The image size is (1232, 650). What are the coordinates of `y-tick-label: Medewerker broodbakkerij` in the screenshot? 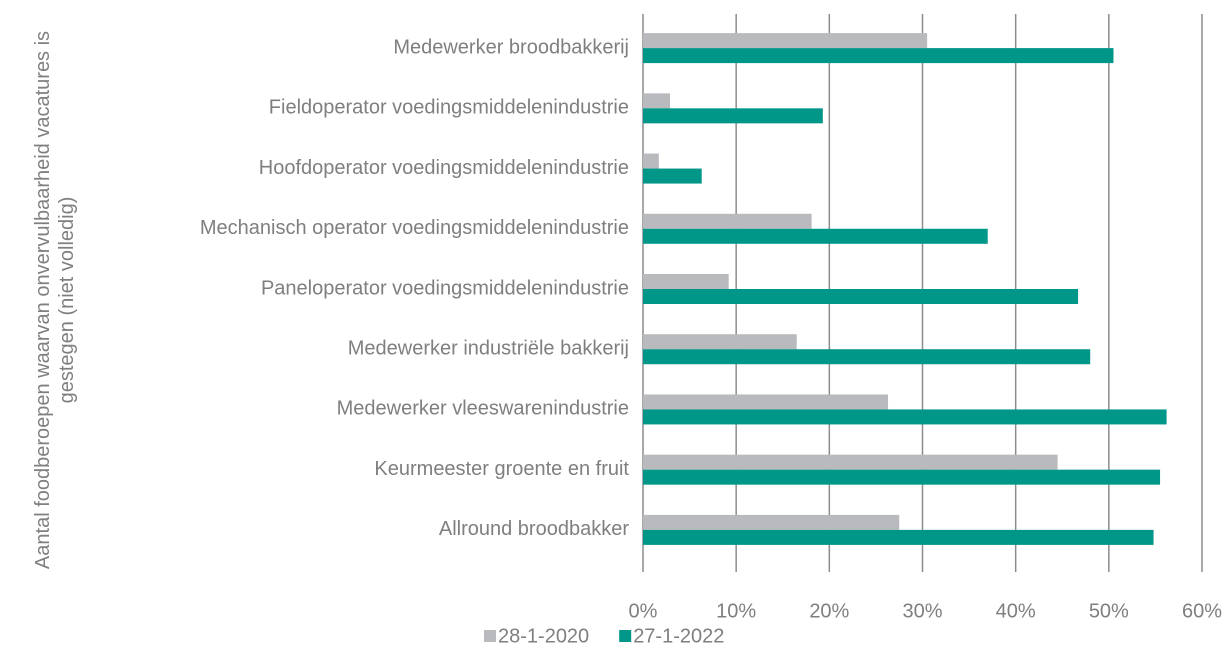 It's located at (511, 47).